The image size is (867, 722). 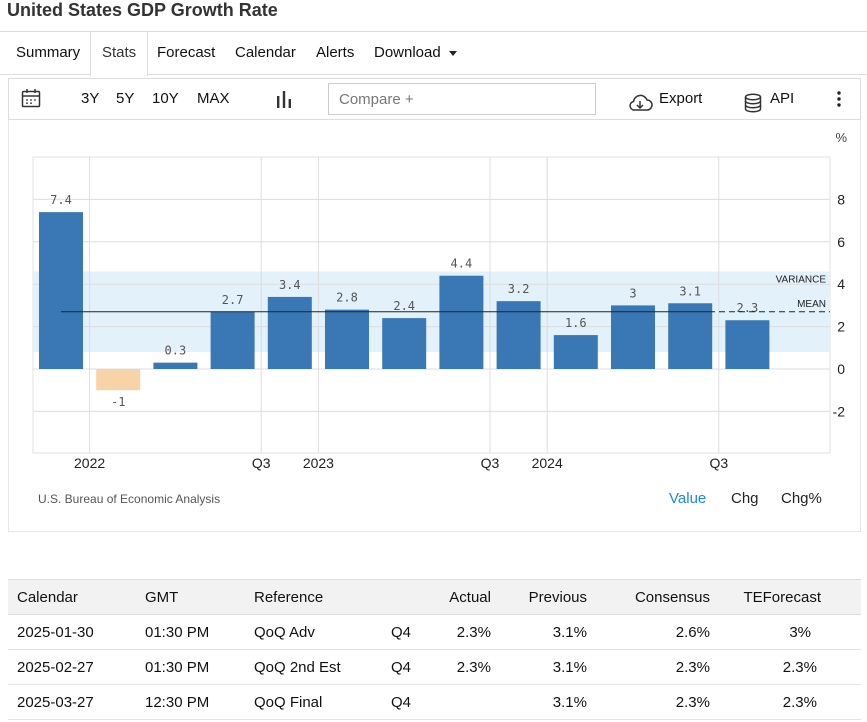 What do you see at coordinates (656, 597) in the screenshot?
I see `col-consensus: Consensus` at bounding box center [656, 597].